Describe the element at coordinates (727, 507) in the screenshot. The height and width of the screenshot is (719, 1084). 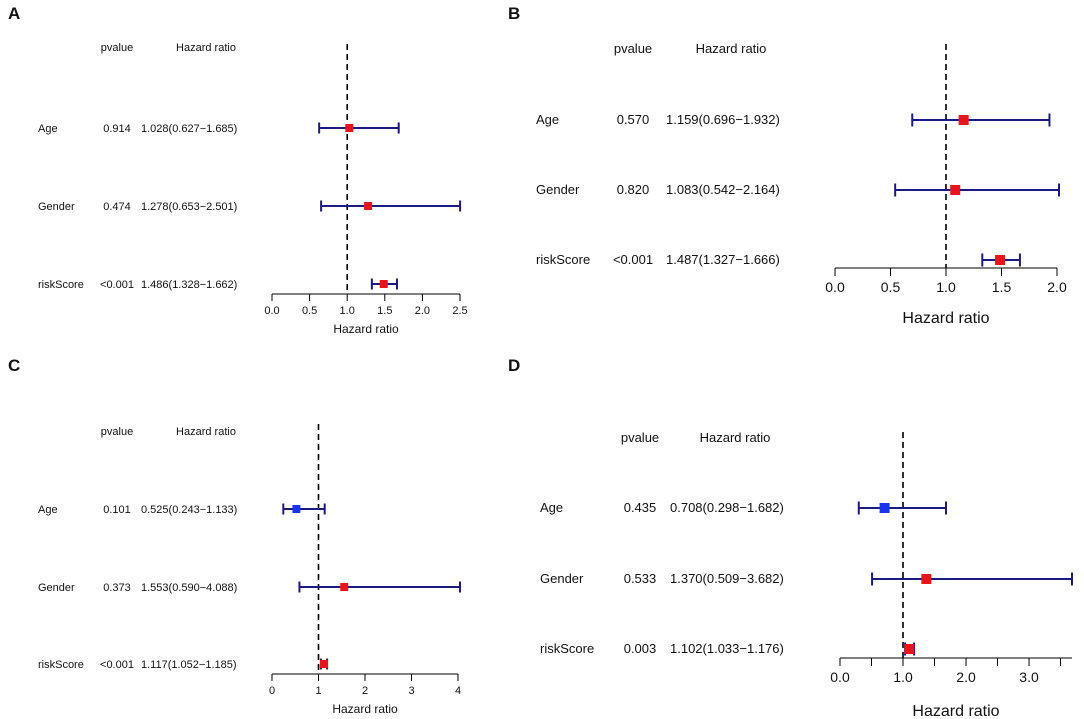
I see `hazard-ratio-value: 0.708(0.298−1.682)` at that location.